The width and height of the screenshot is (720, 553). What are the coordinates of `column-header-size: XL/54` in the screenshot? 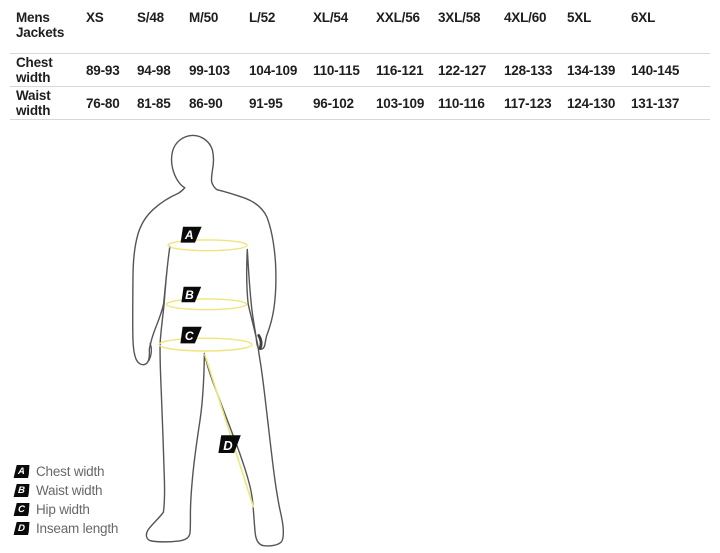 It's located at (331, 17).